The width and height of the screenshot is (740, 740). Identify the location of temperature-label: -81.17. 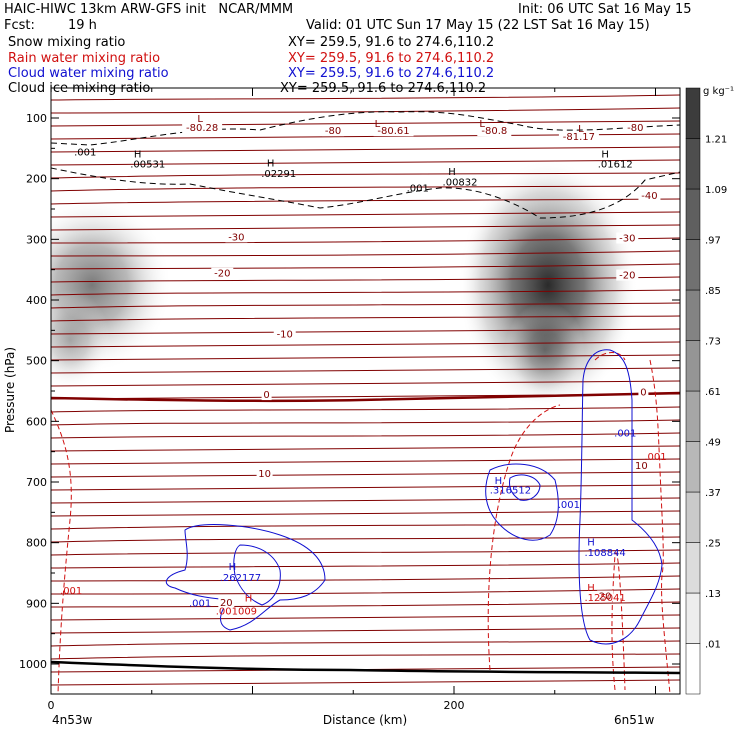
(579, 137).